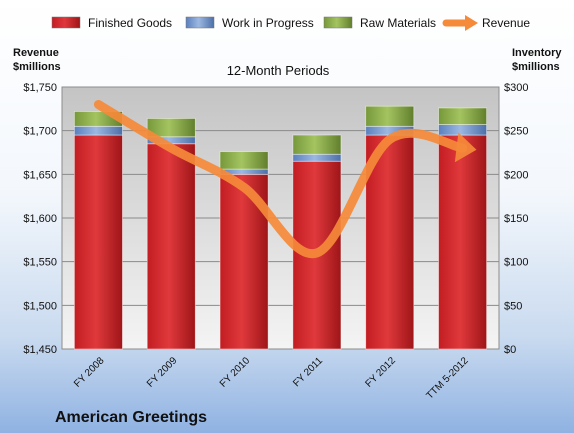  Describe the element at coordinates (516, 263) in the screenshot. I see `right-axis-tick-label: $100` at that location.